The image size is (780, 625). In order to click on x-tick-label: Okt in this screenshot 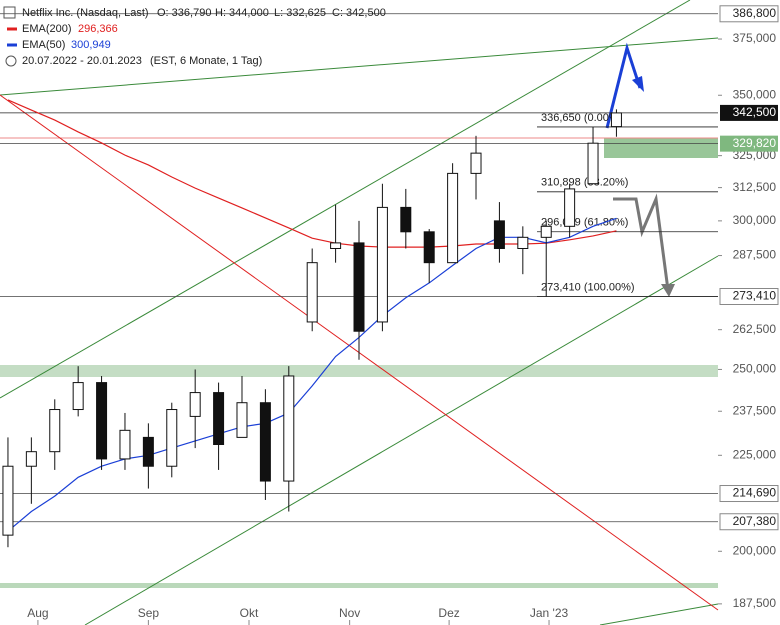, I will do `click(249, 613)`.